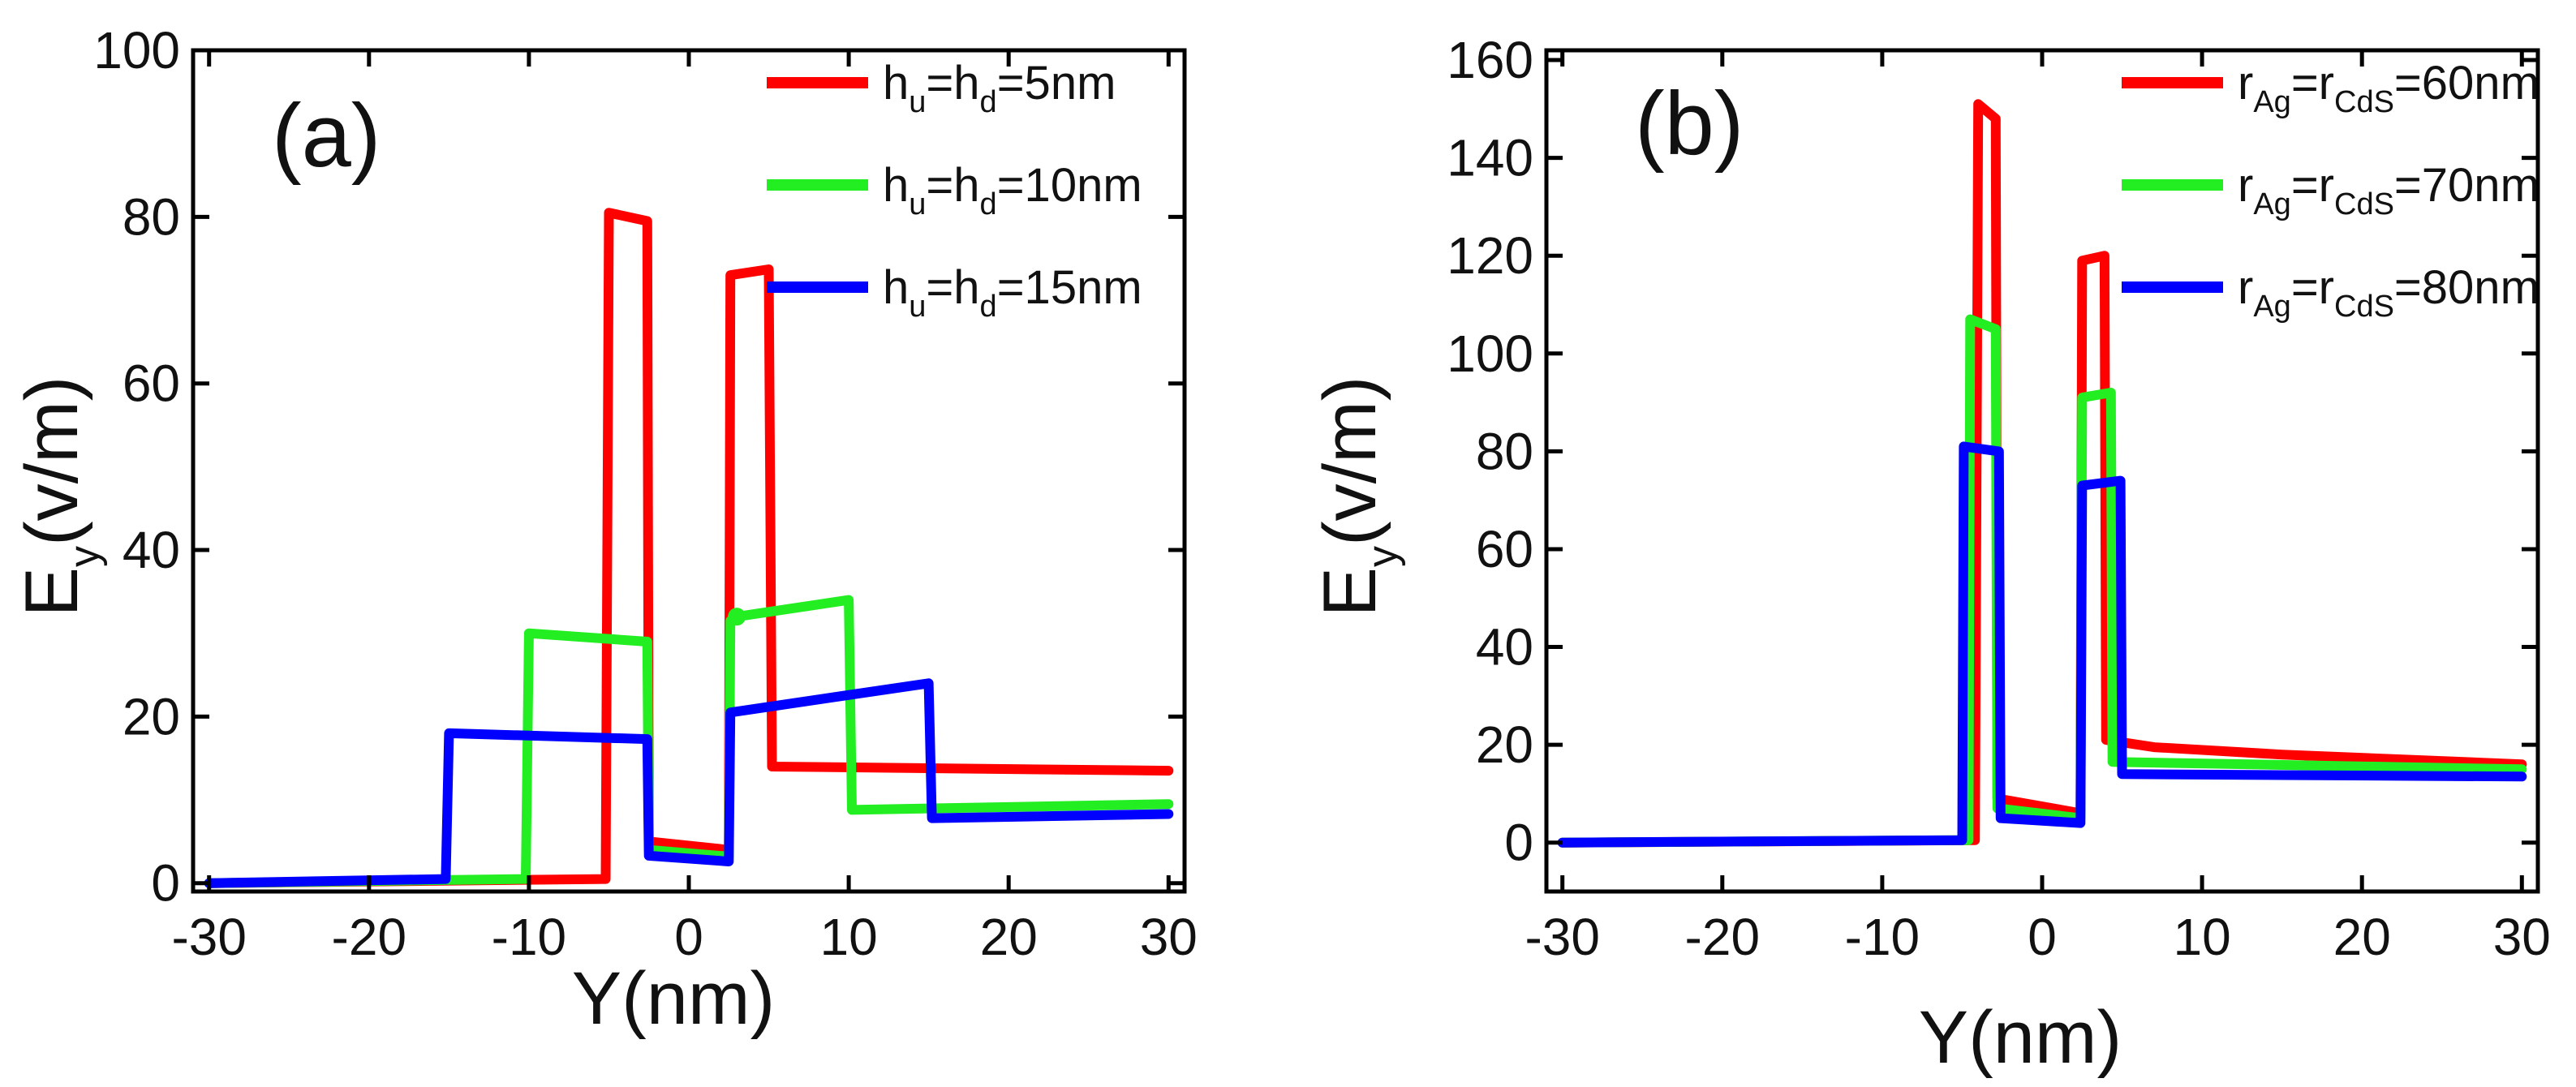  Describe the element at coordinates (1518, 843) in the screenshot. I see `panel-b-y-tick-label: 0` at that location.